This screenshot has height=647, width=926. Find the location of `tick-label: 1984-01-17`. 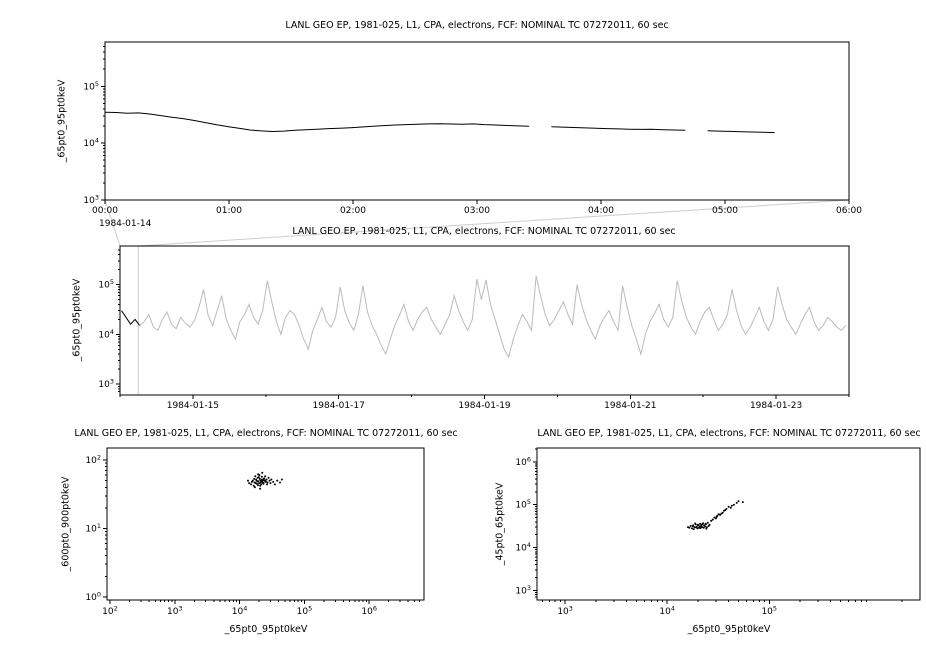

tick-label: 1984-01-17 is located at coordinates (339, 406).